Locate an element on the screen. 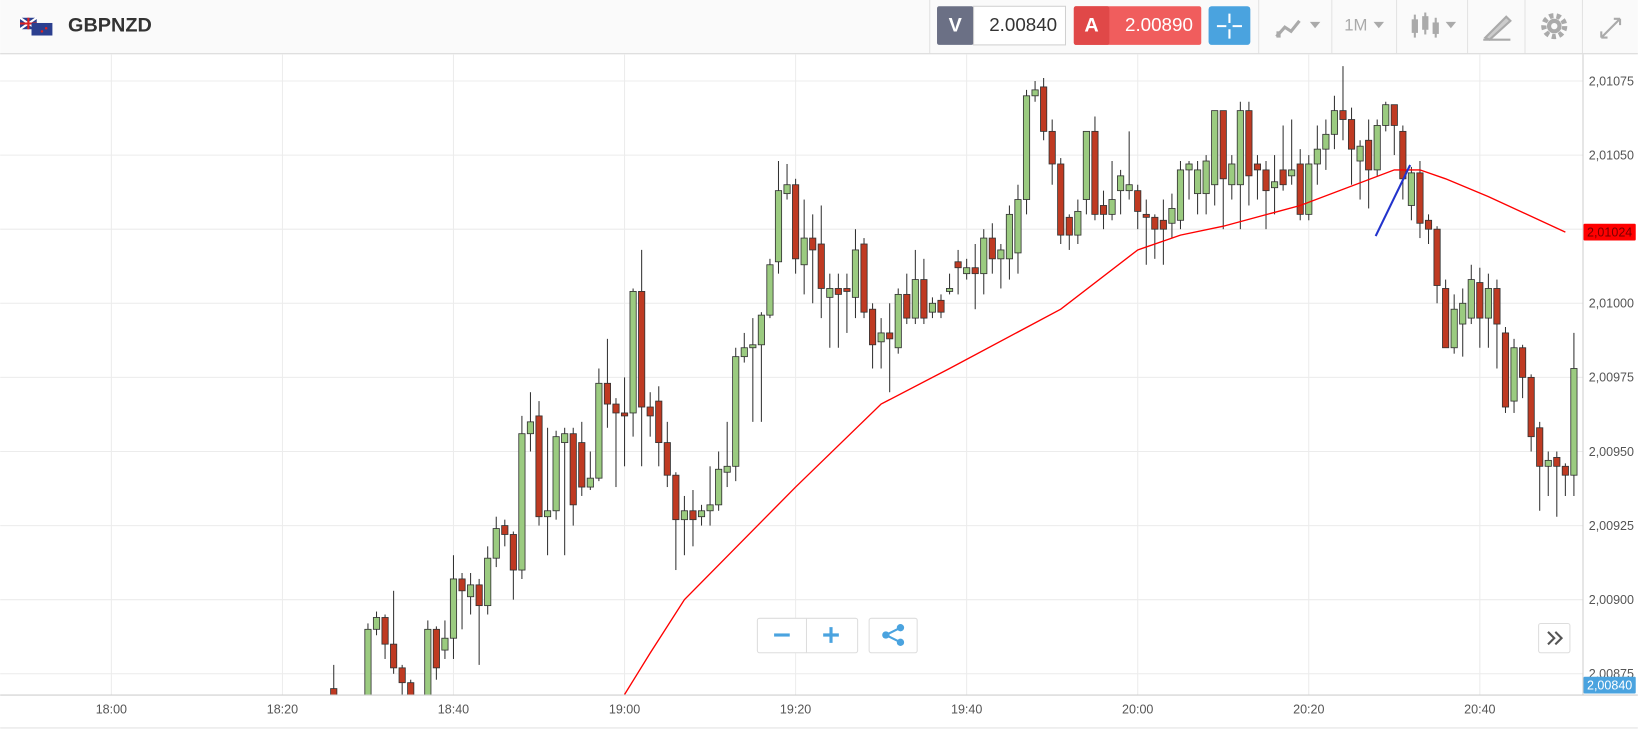 Image resolution: width=1638 pixels, height=729 pixels. chart-type-button is located at coordinates (1298, 28).